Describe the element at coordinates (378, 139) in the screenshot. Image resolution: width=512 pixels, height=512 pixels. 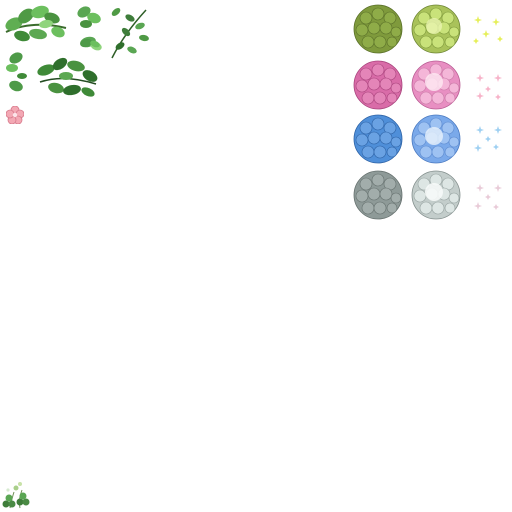
I see `hydrangea-blue-dark` at that location.